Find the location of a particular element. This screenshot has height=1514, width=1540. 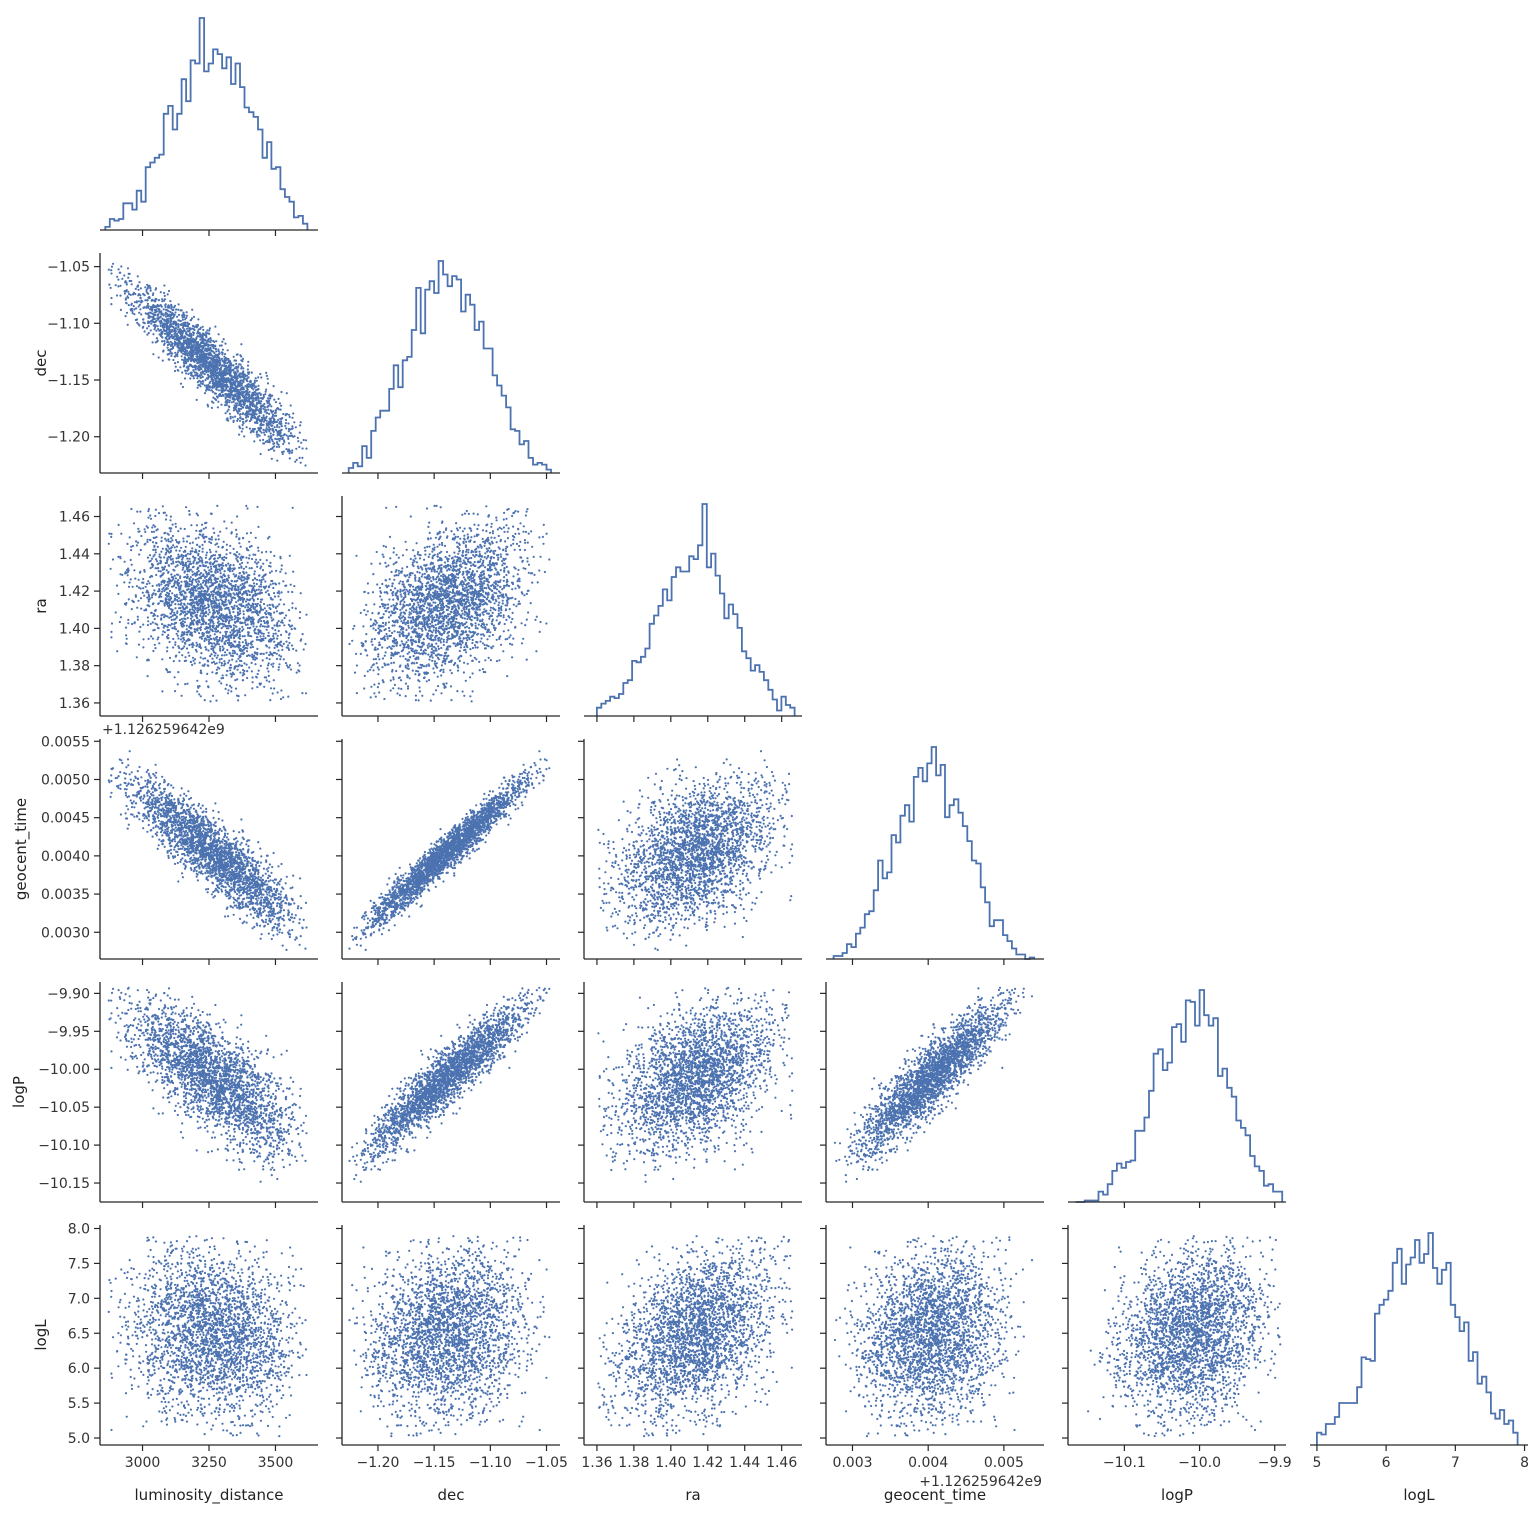

panel-dec-vs-luminosity_distance: −1.20−1.15−1.10−1.05 is located at coordinates (182, 366).